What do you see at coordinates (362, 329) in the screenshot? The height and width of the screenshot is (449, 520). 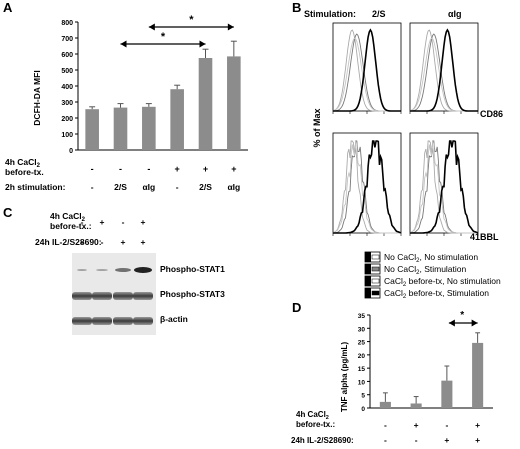 I see `panel-d-y-tick-label: 30` at bounding box center [362, 329].